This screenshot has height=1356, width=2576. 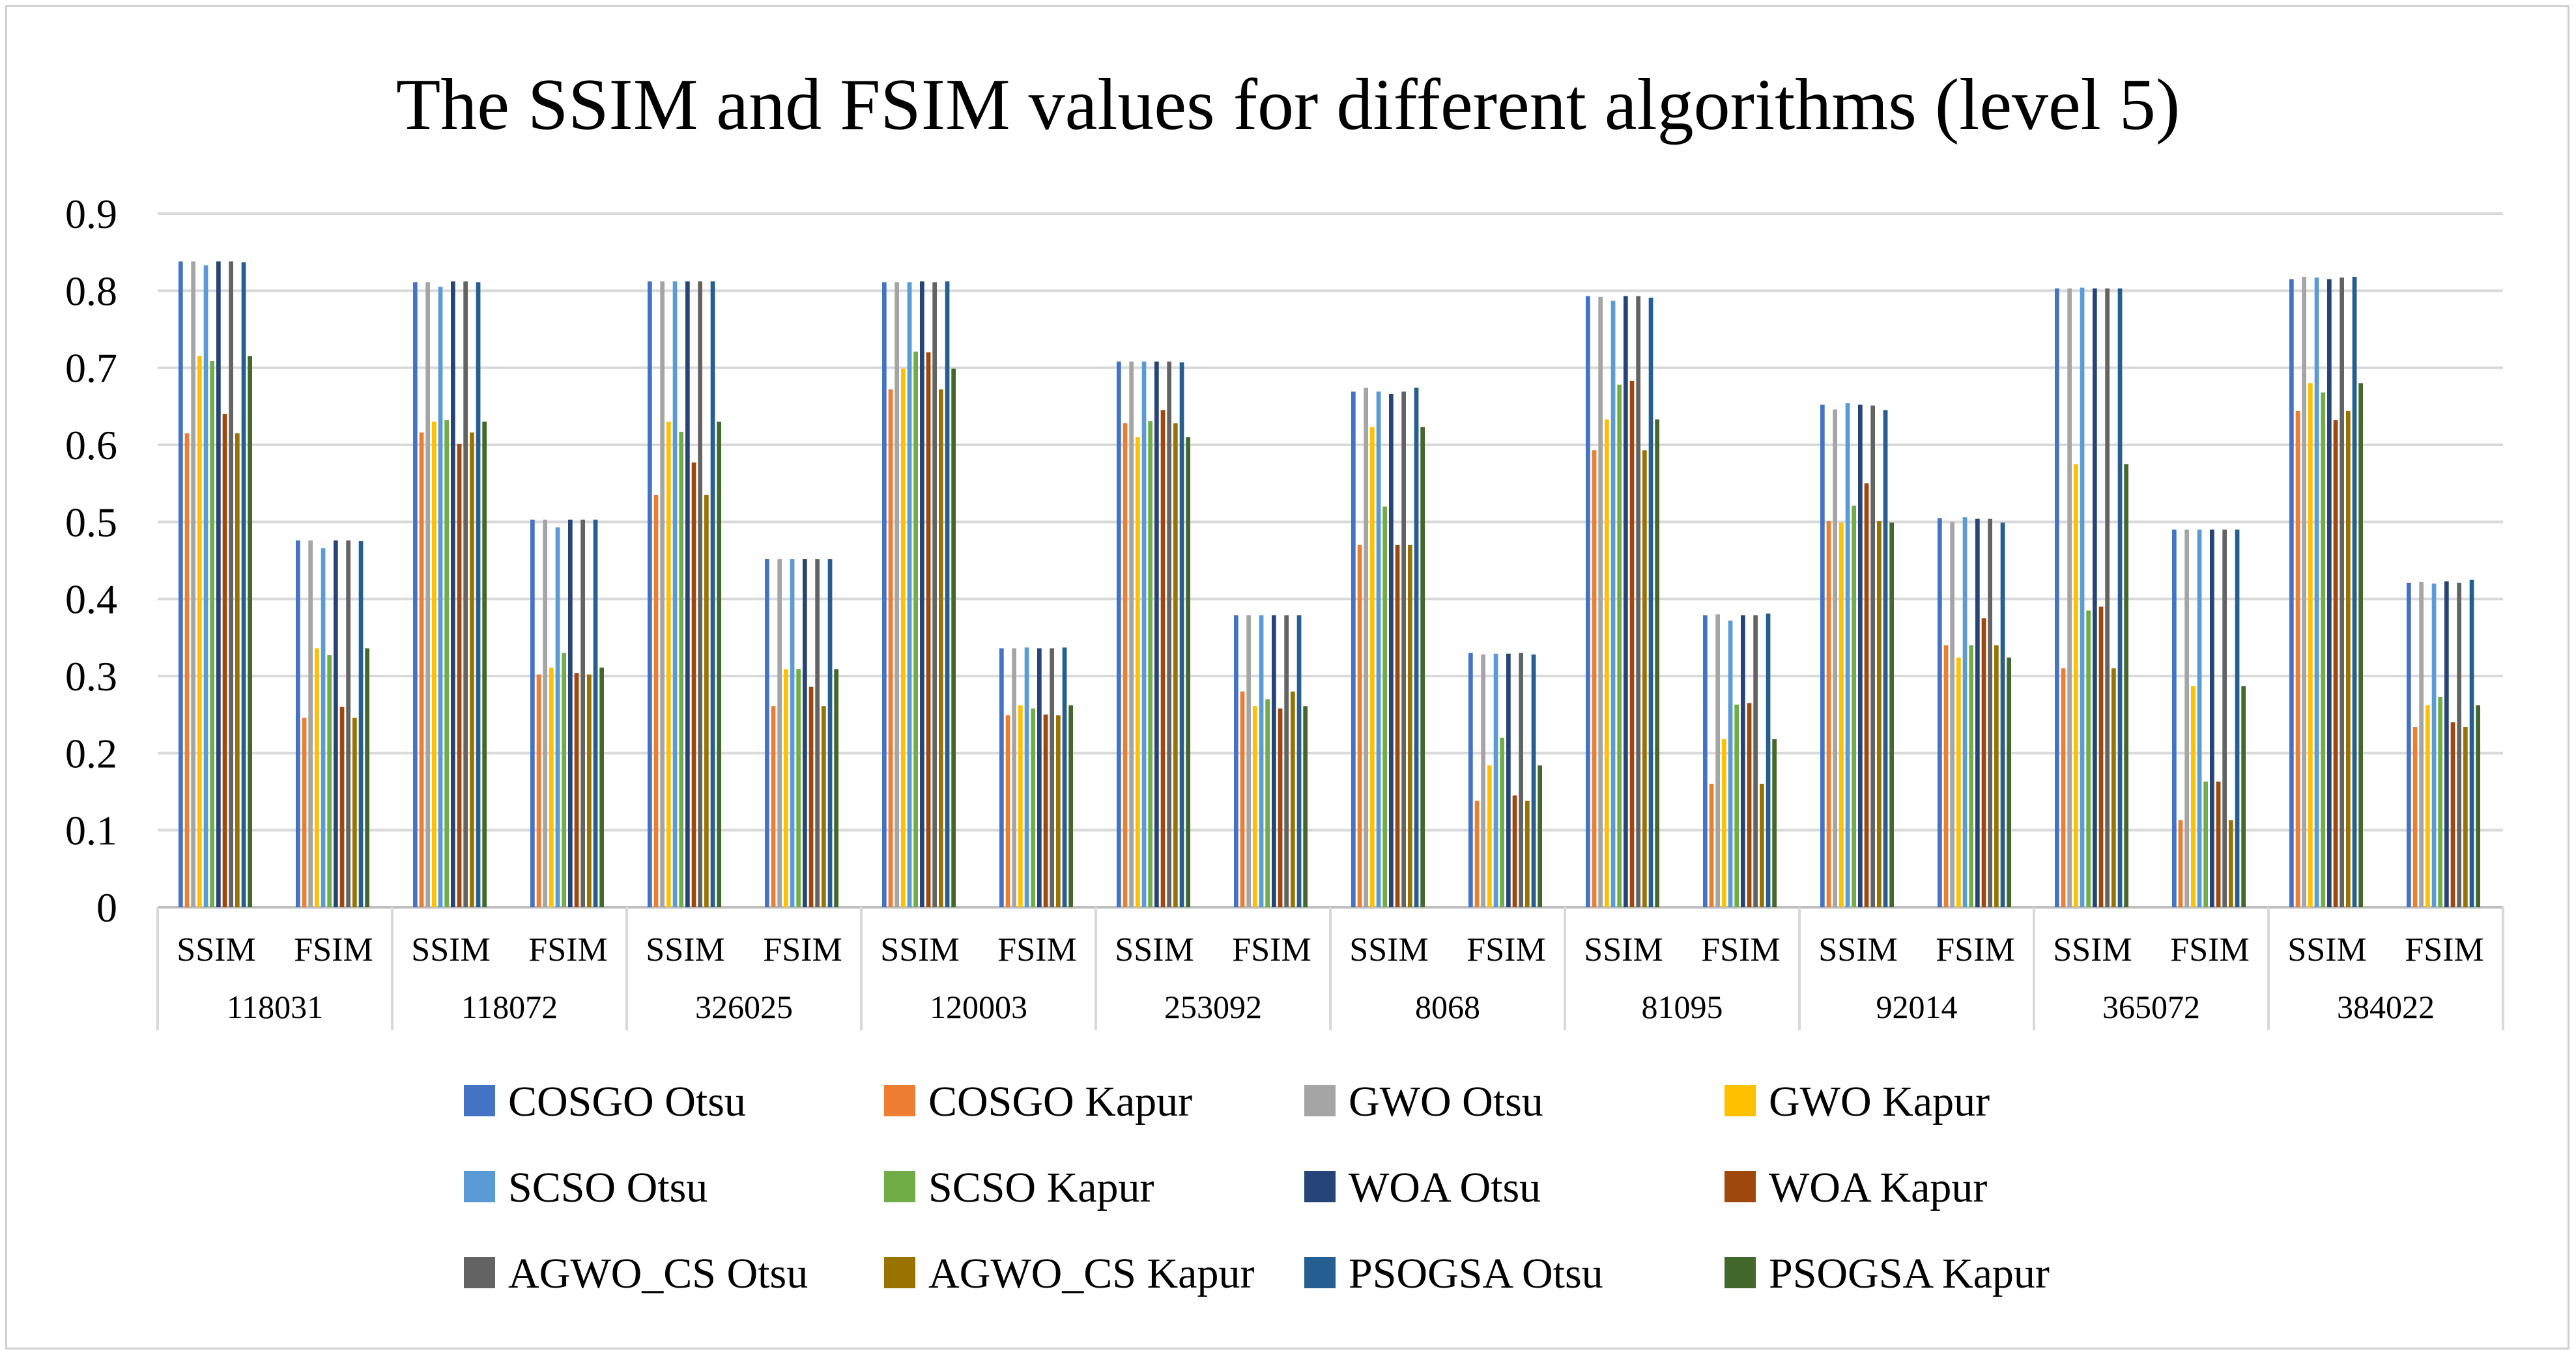 I want to click on legend-label: GWO Otsu, so click(x=1446, y=1101).